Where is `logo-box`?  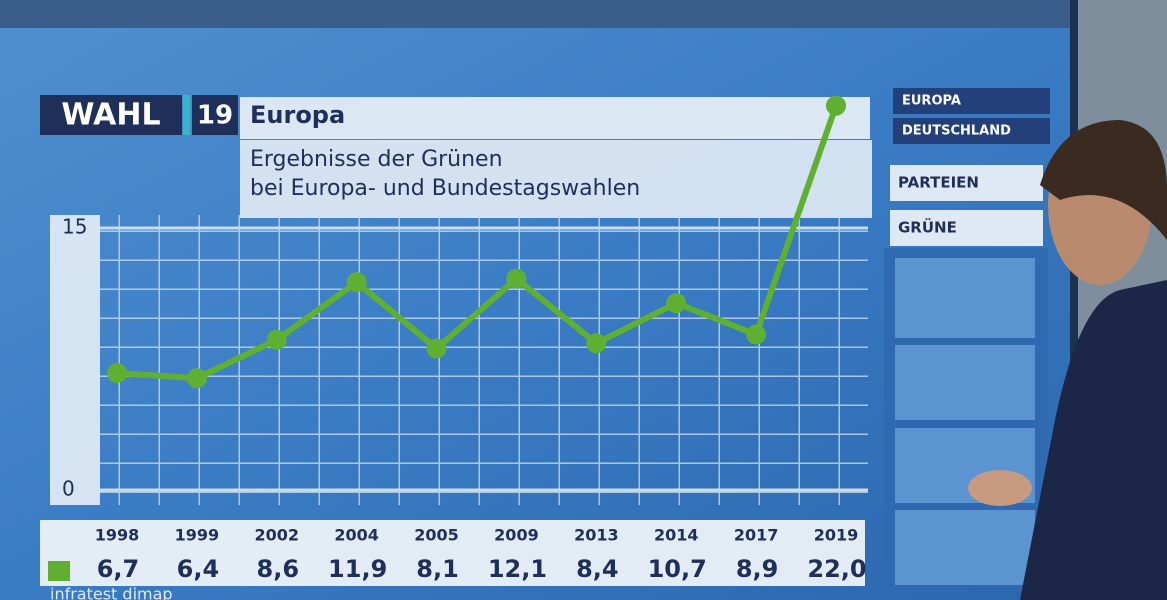
logo-box is located at coordinates (111, 115).